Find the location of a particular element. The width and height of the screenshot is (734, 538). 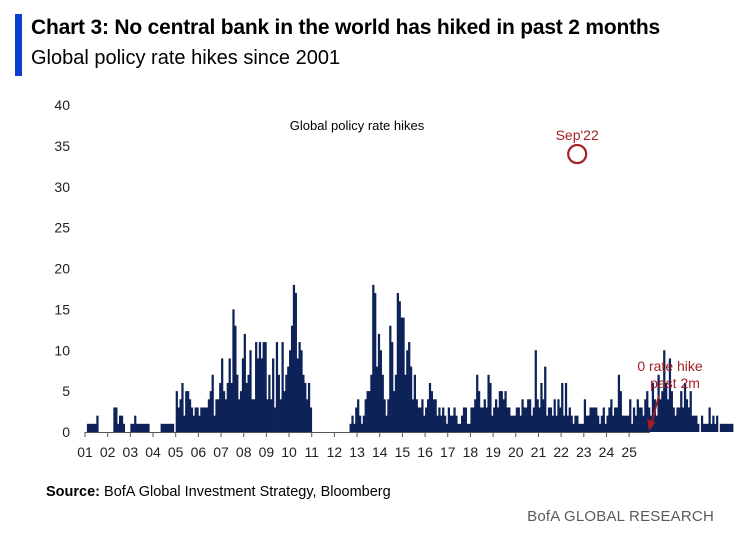

y-tick-label: 20 is located at coordinates (62, 269).